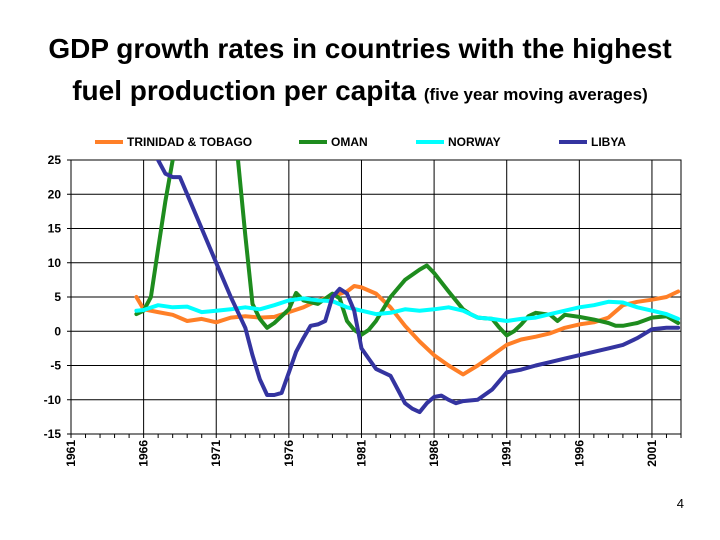 The image size is (720, 540). Describe the element at coordinates (57, 297) in the screenshot. I see `y-tick-label: 5` at that location.